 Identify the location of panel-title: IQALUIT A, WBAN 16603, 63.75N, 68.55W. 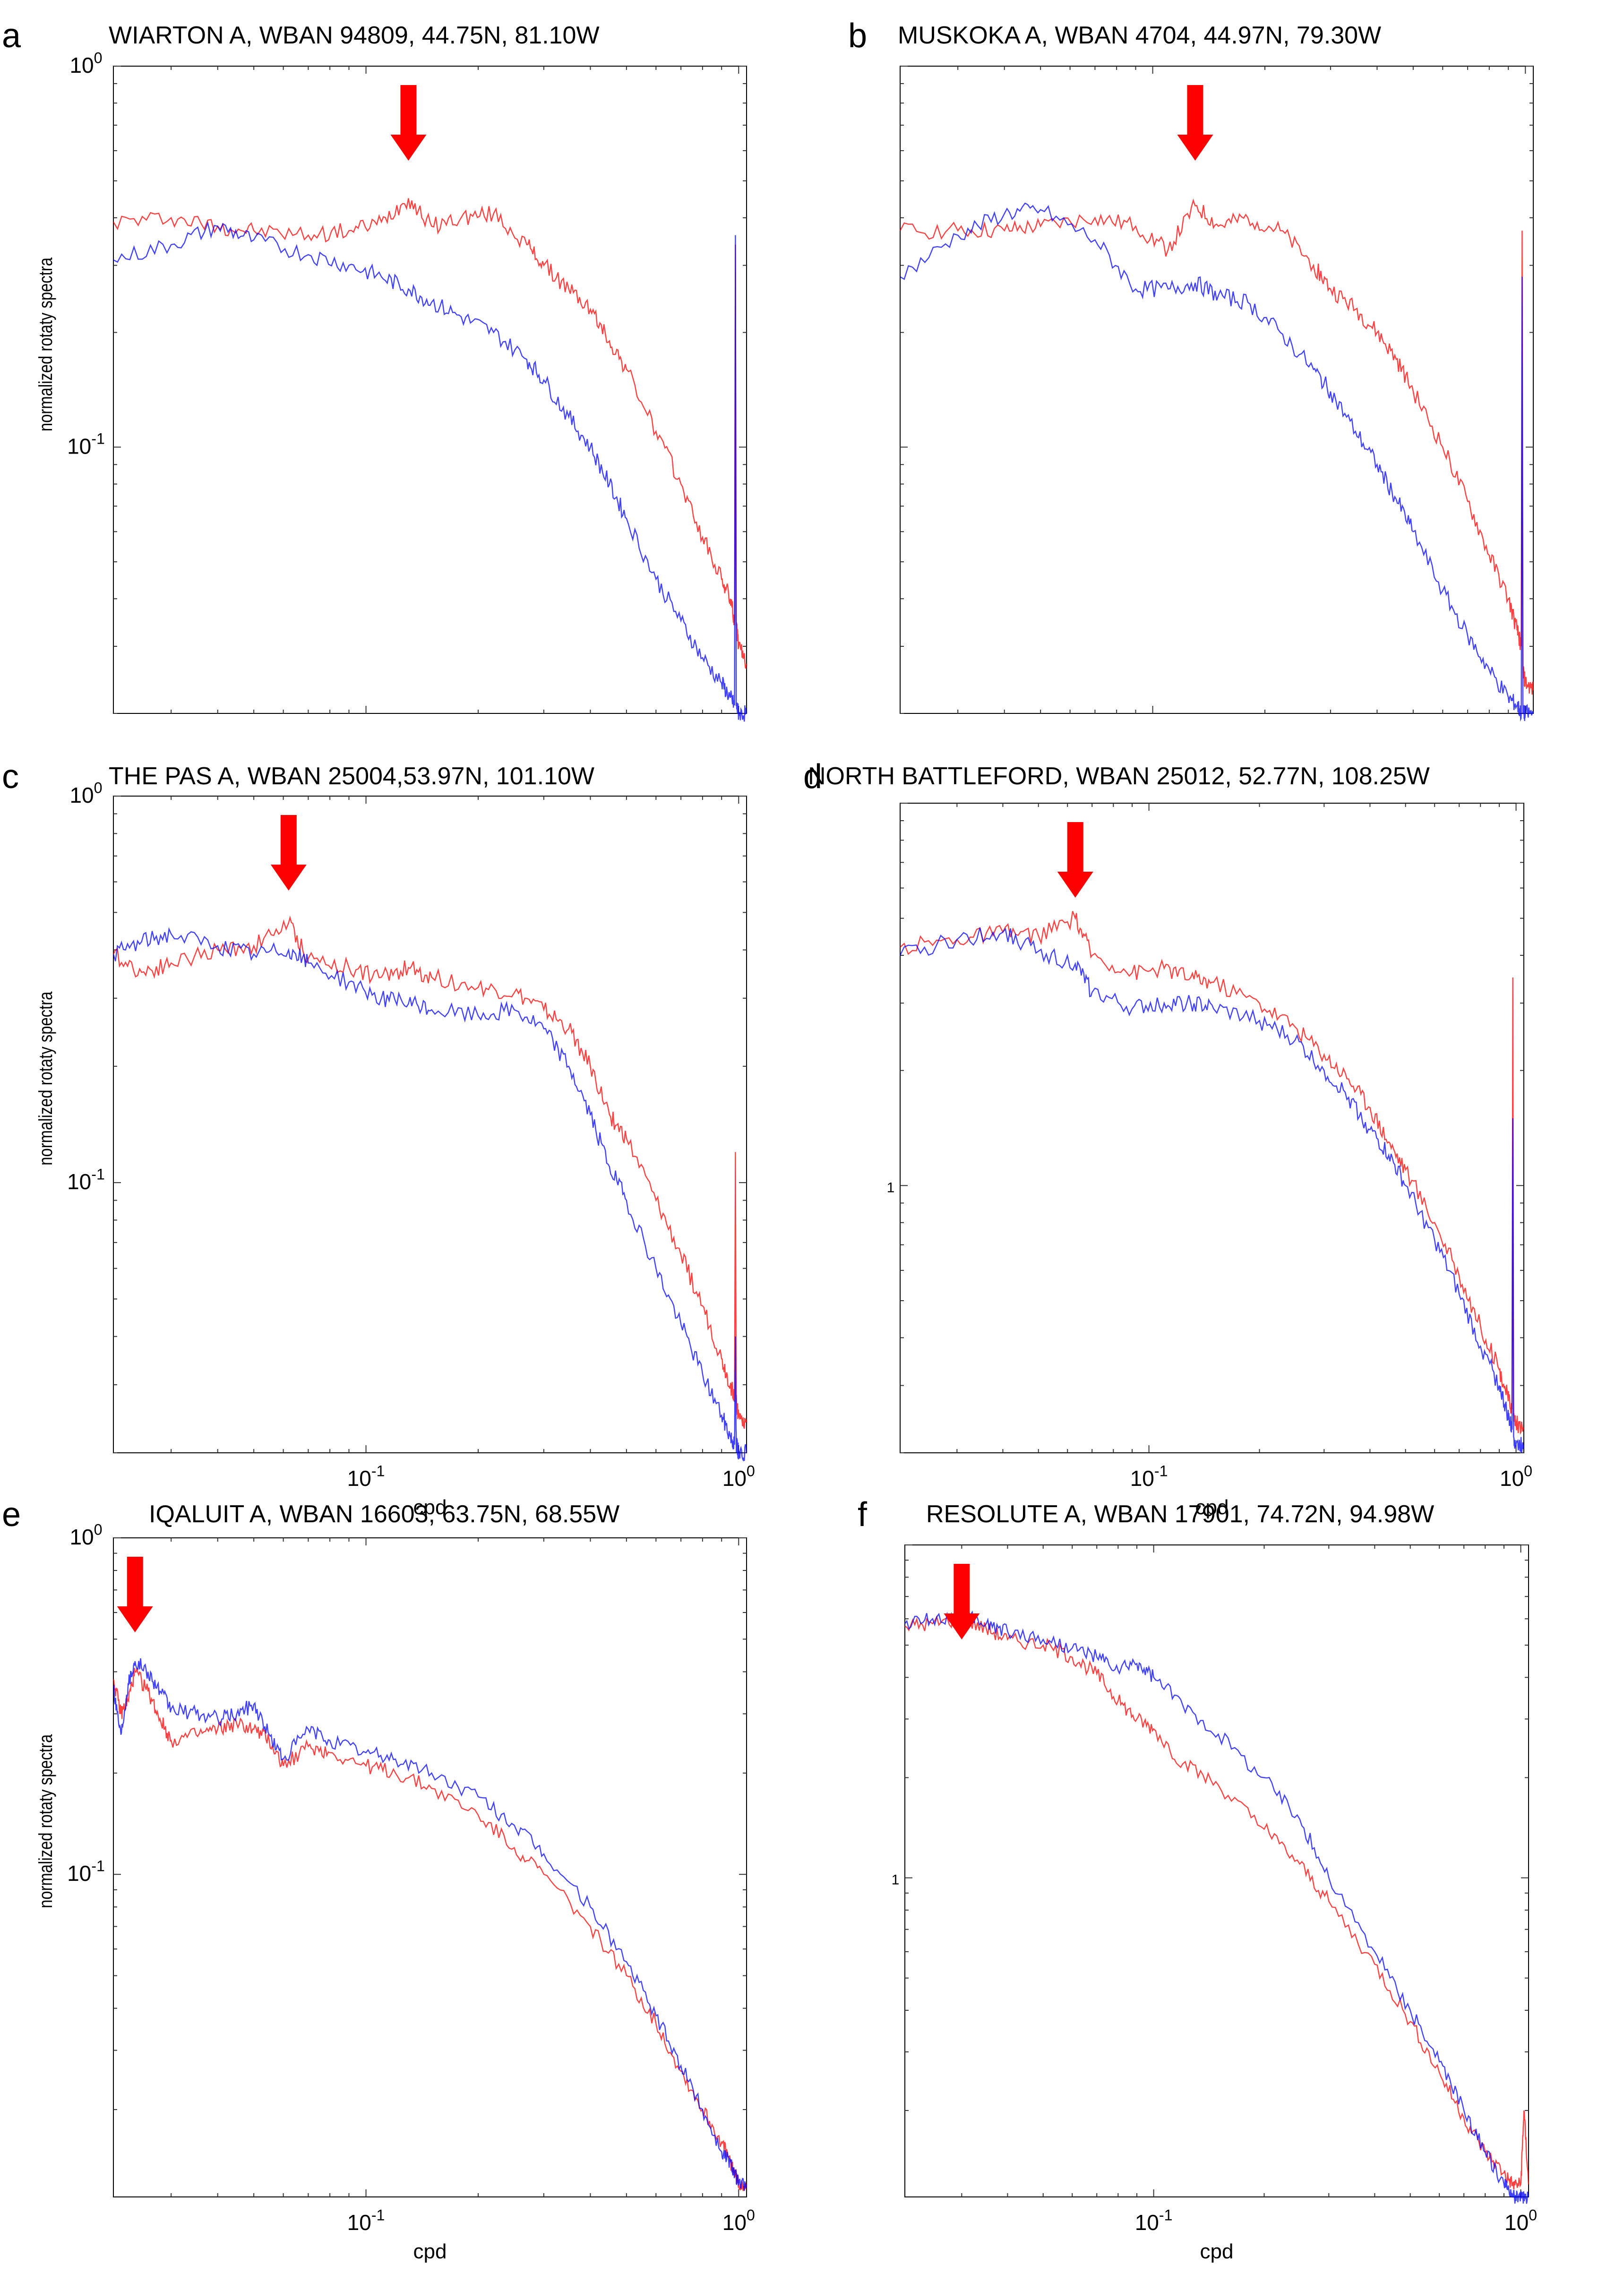
(384, 1514).